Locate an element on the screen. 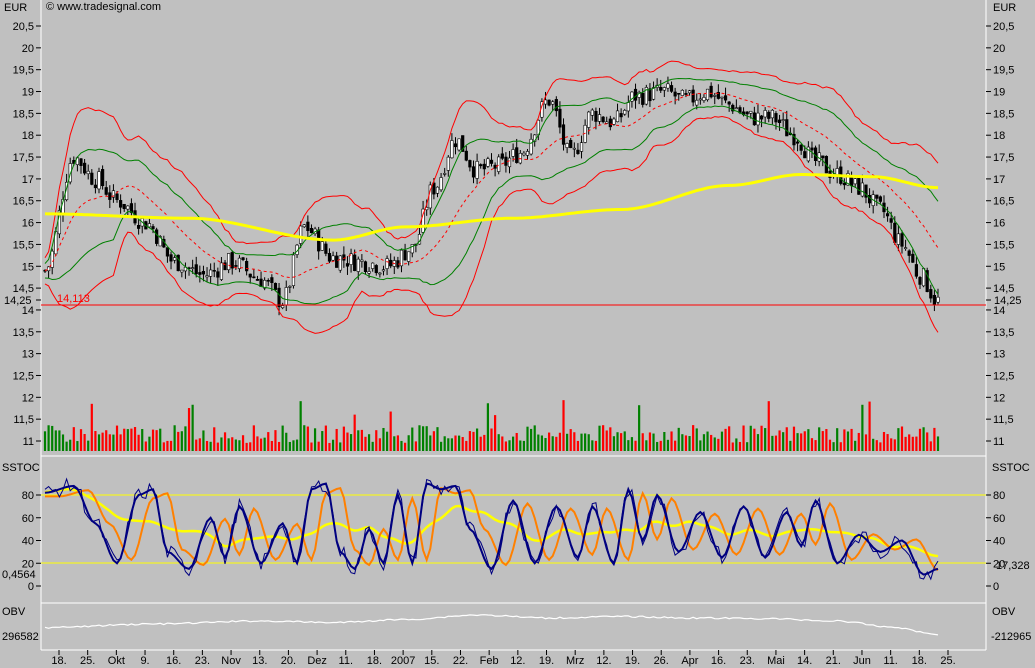  price-tick-label-left: 14,5 is located at coordinates (23, 289).